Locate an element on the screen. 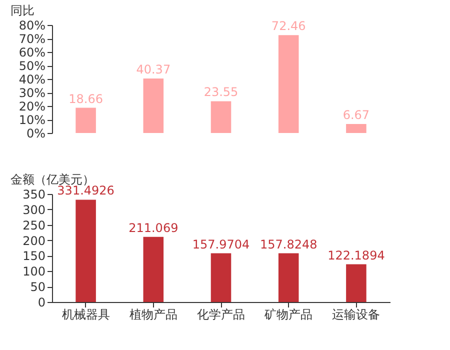 Image resolution: width=450 pixels, height=350 pixels. x-tick-label: 矿物产品 is located at coordinates (288, 315).